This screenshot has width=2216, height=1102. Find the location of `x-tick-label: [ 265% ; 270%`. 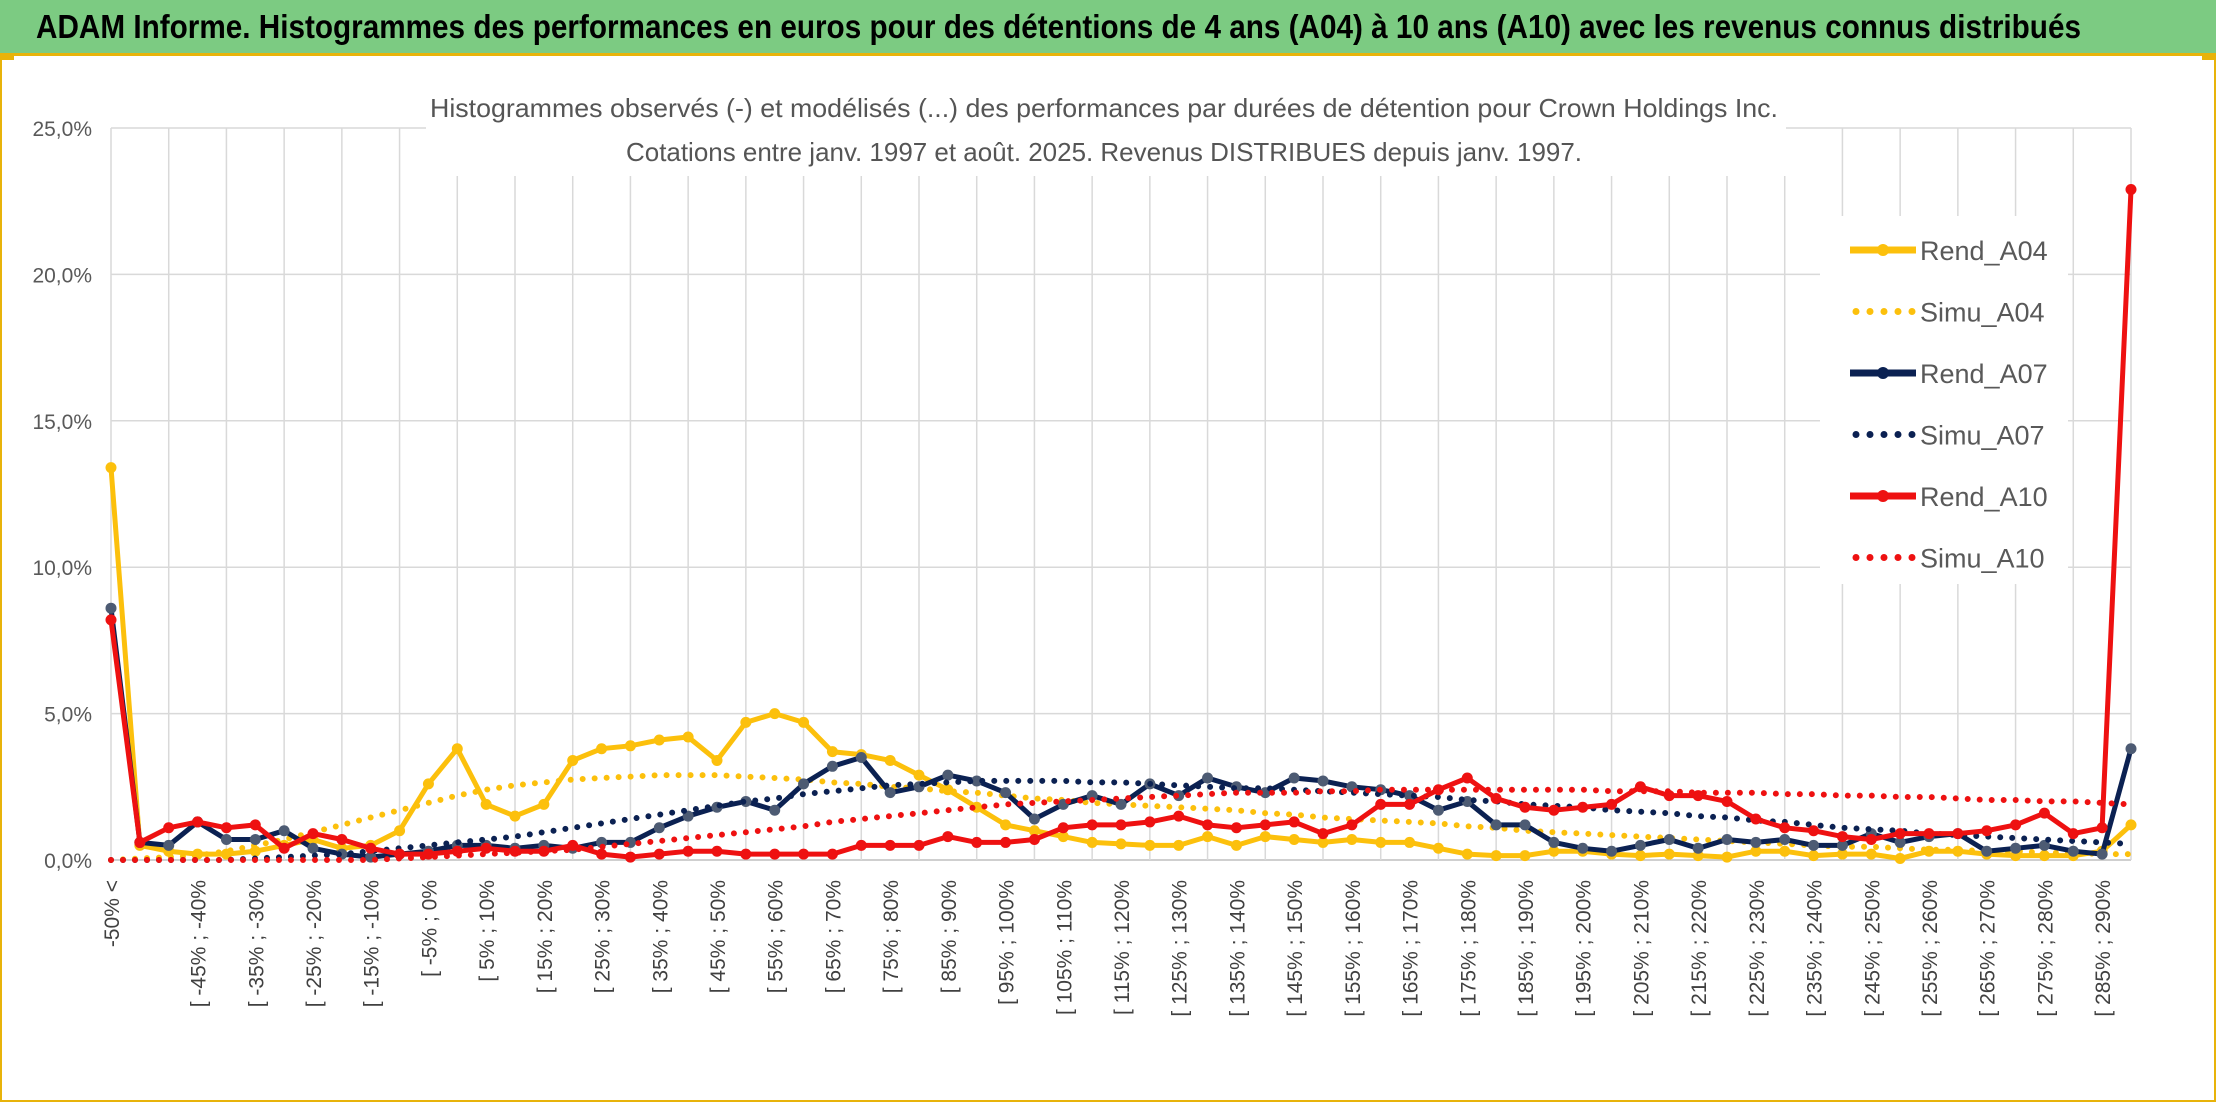

x-tick-label: [ 265% ; 270% is located at coordinates (1988, 948).